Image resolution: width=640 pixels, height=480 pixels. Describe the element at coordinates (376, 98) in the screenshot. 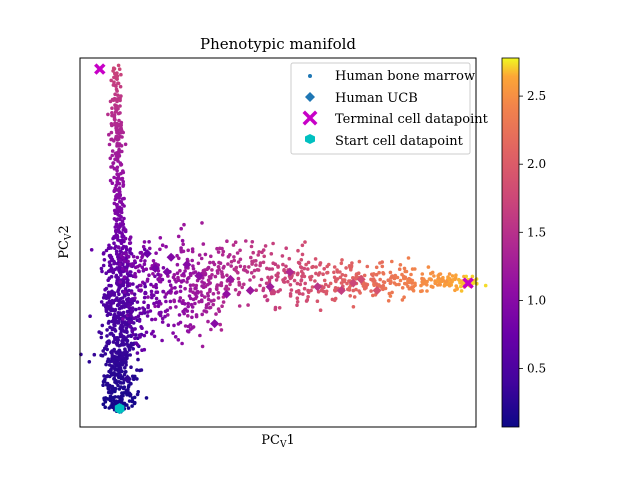

I see `legend-label-ucb: Human UCB` at that location.